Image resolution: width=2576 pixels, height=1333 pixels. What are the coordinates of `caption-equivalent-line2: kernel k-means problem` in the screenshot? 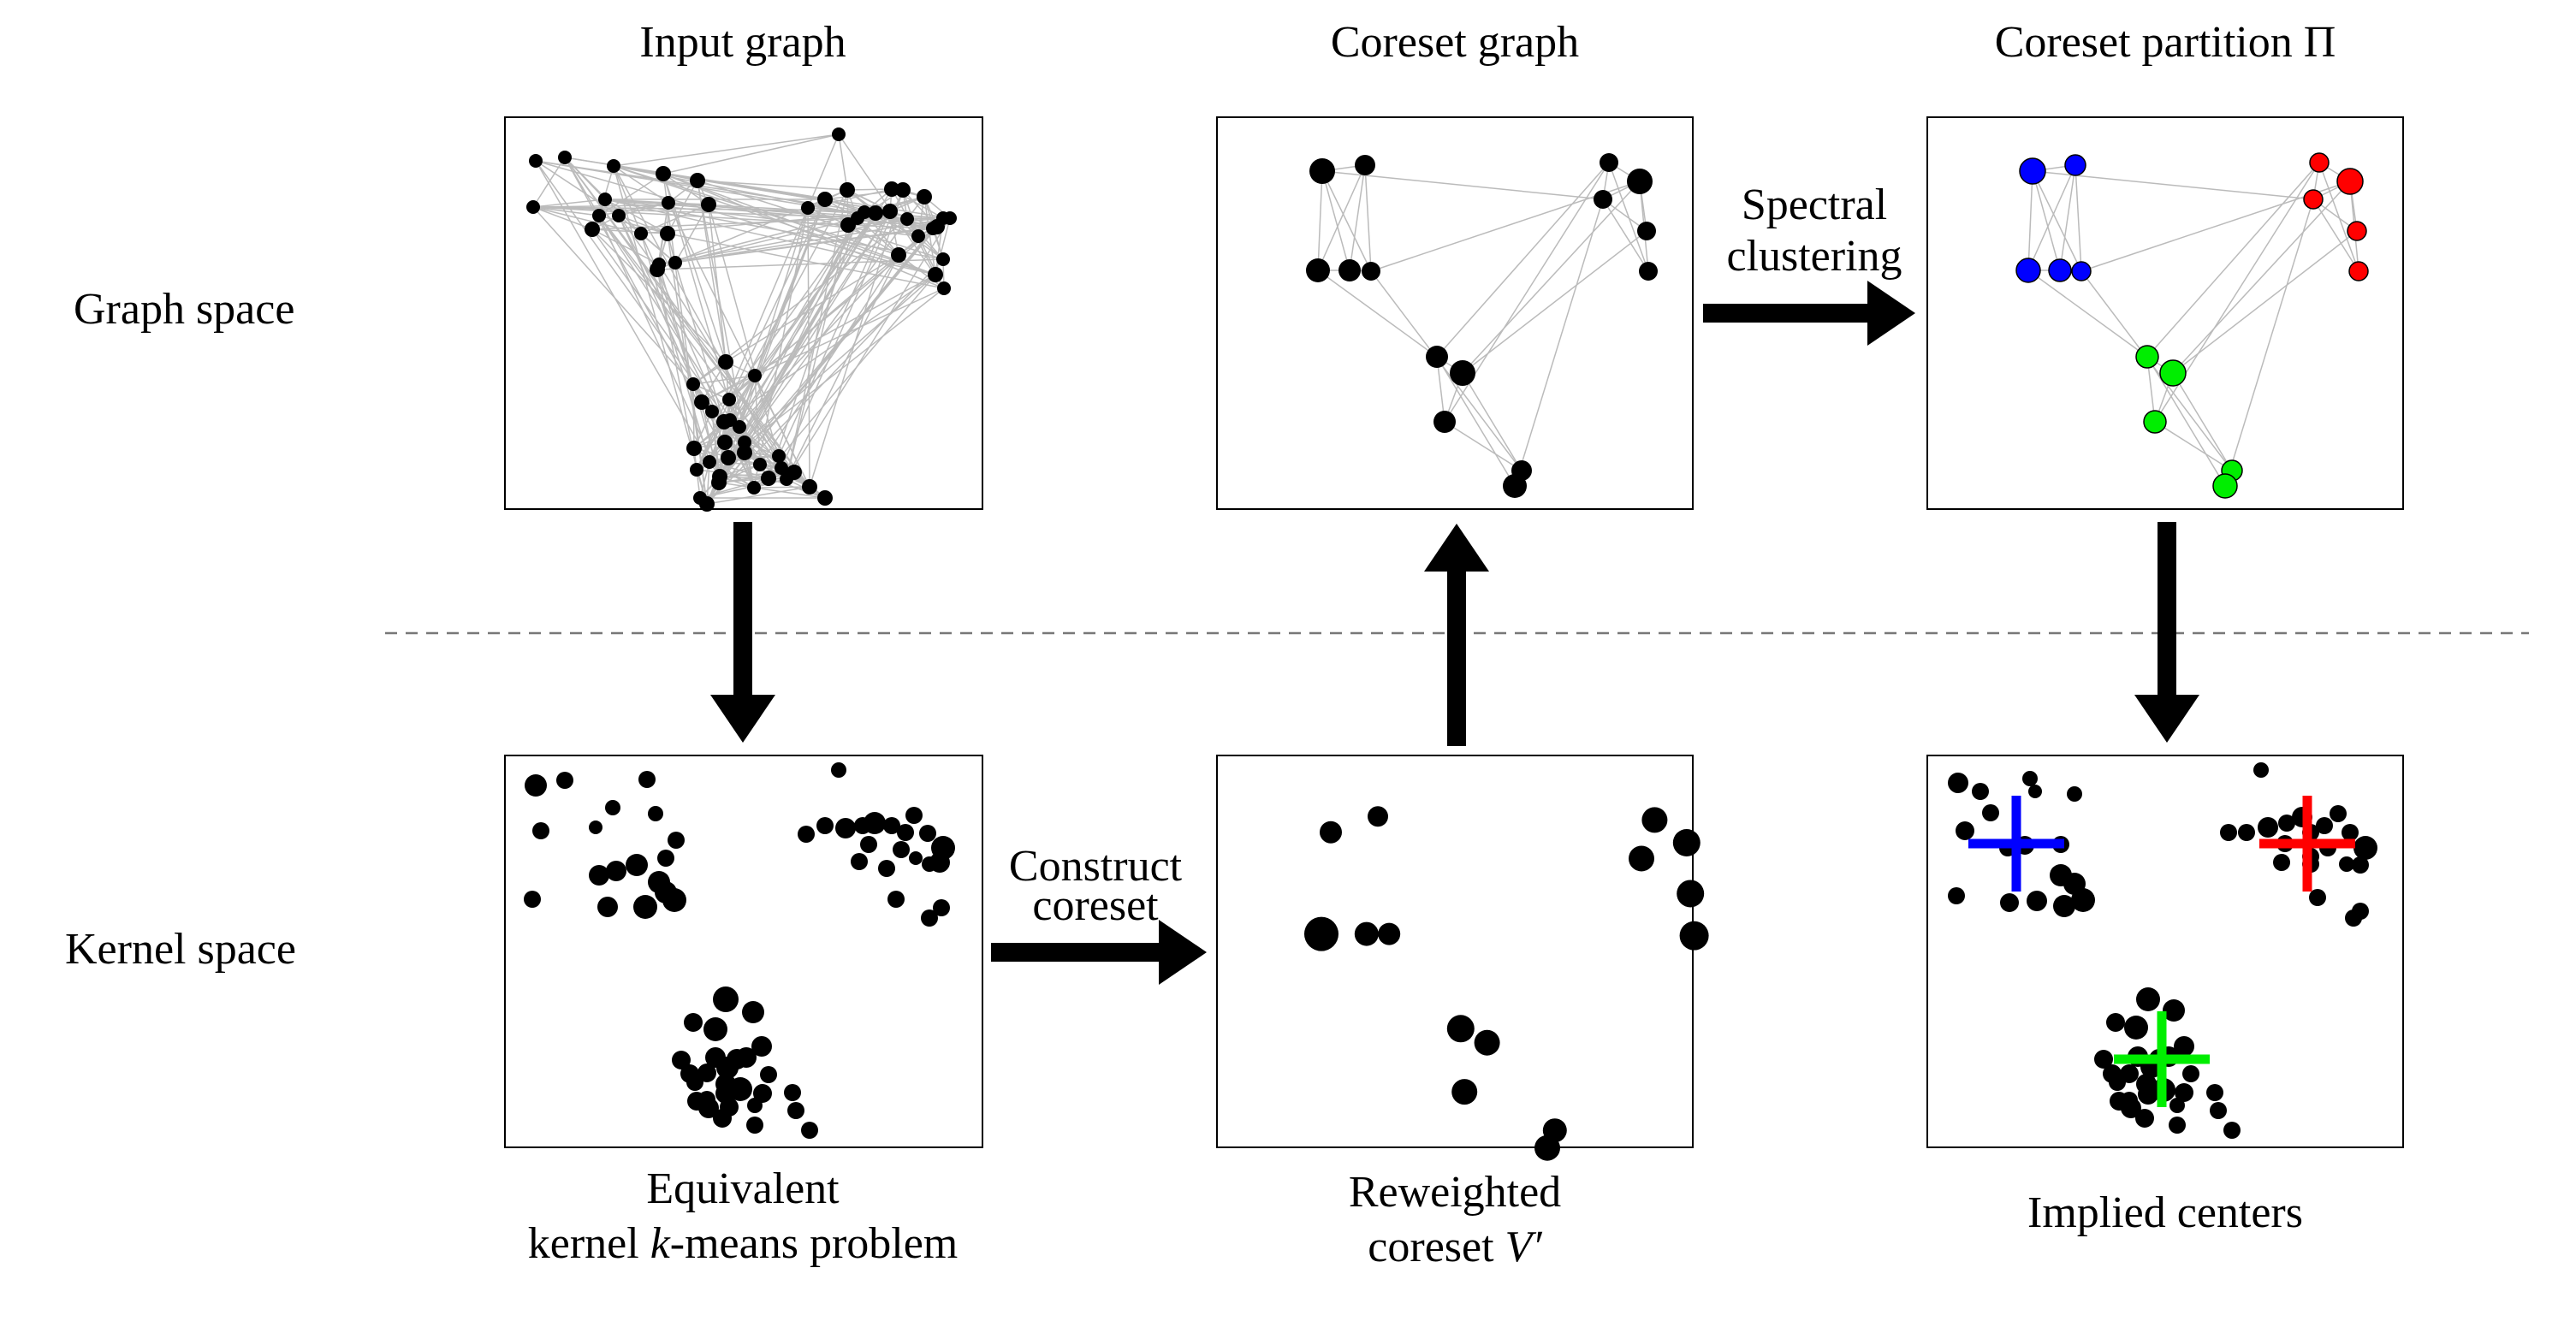 It's located at (743, 1244).